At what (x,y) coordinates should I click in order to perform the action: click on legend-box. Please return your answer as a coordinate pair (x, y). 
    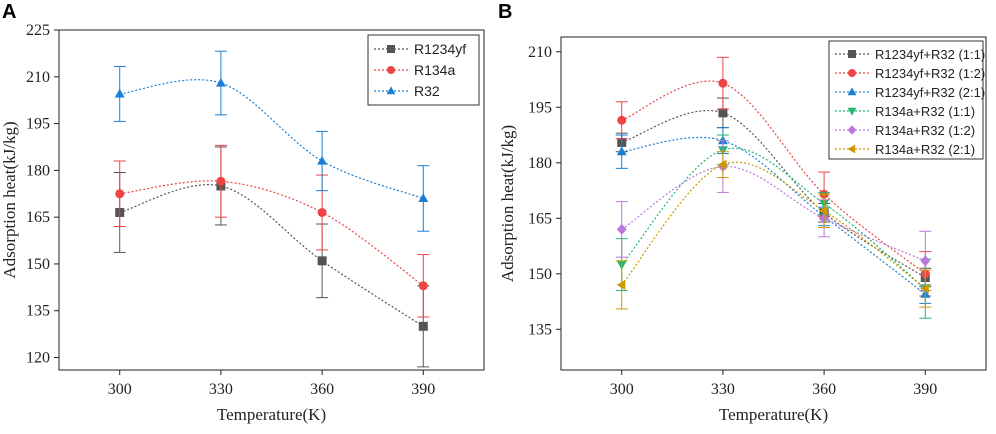
    Looking at the image, I should click on (906, 100).